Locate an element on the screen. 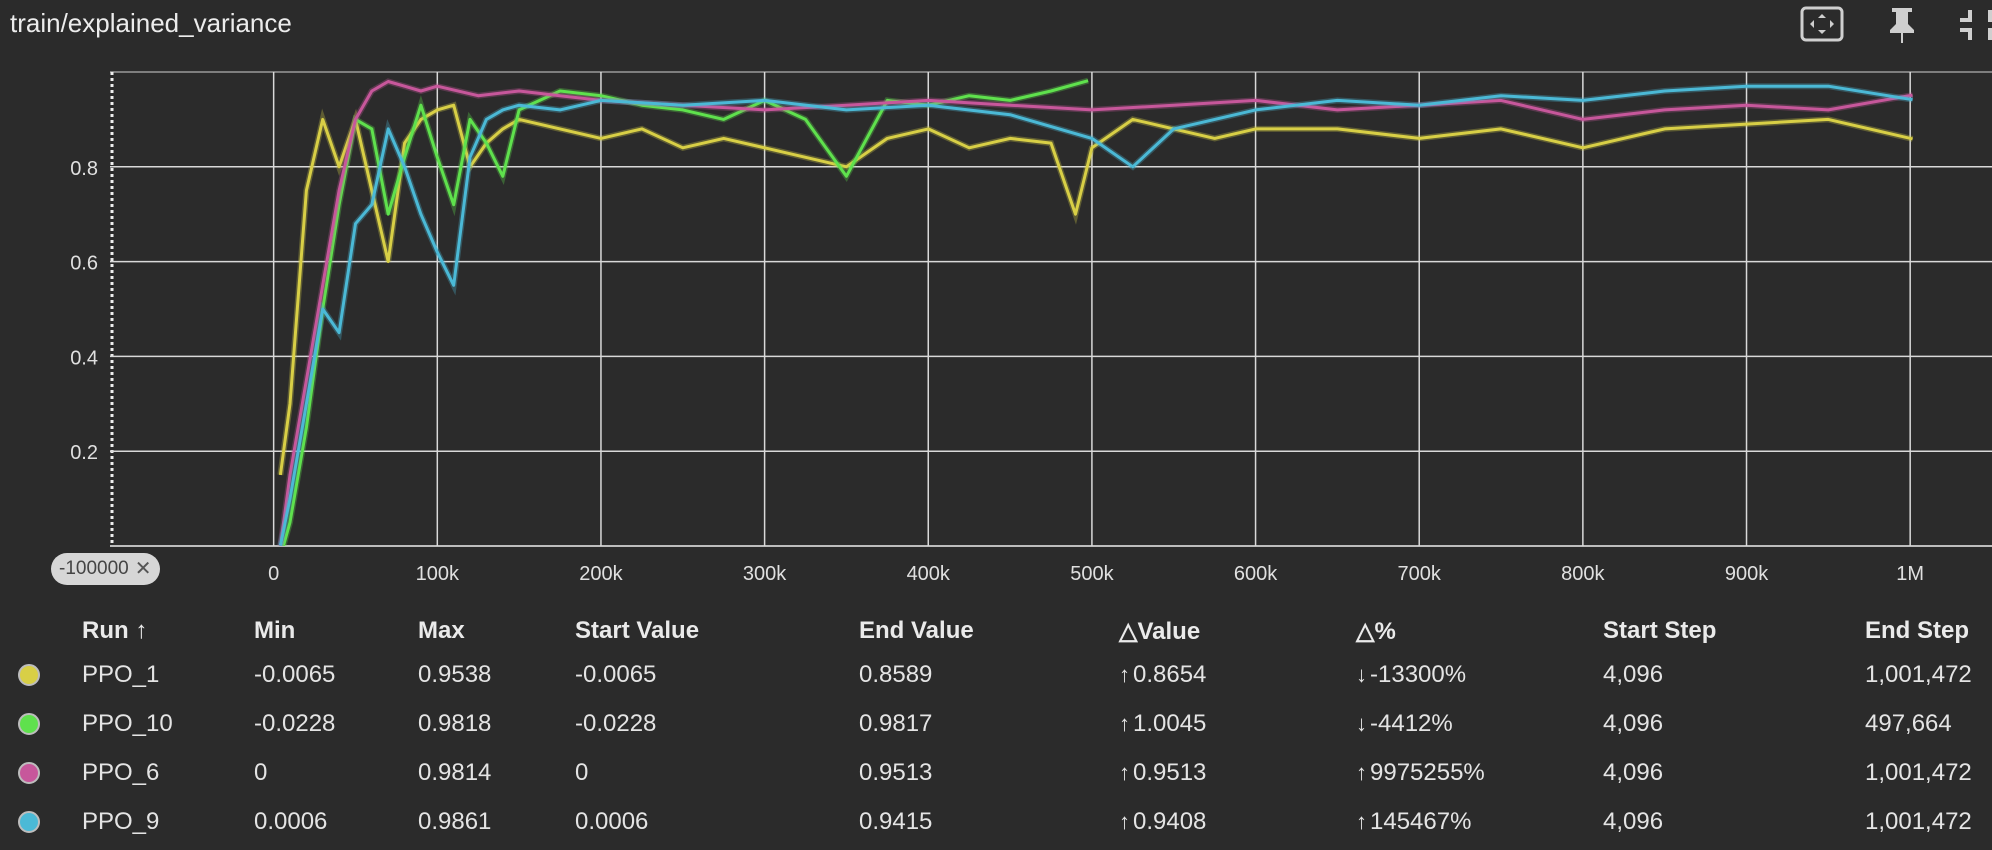  x-min-filter-chip: -100000 ✕ is located at coordinates (105, 569).